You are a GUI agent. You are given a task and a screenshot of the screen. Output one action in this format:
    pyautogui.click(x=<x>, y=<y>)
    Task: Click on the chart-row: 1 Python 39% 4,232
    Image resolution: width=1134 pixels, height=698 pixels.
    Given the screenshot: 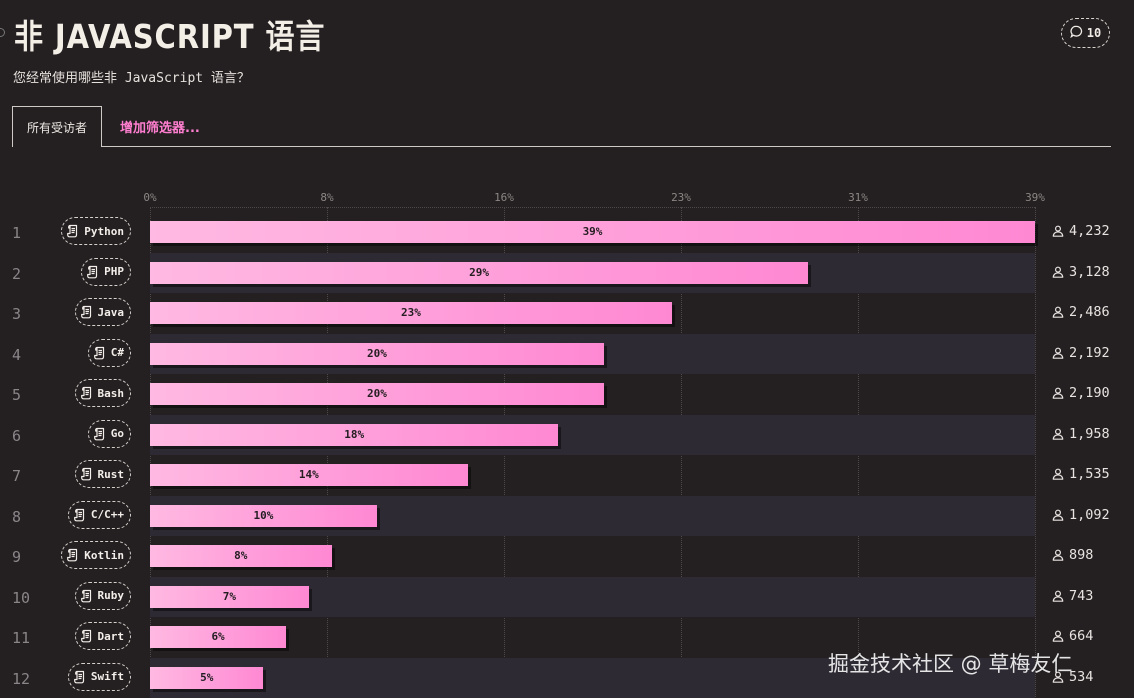 What is the action you would take?
    pyautogui.click(x=567, y=232)
    